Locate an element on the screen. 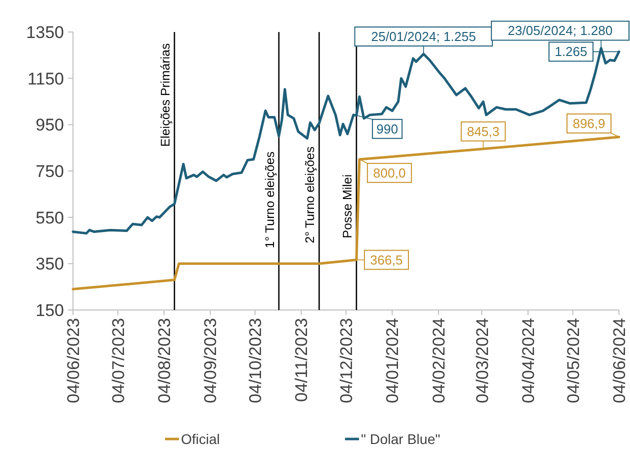  x-tick-label: 04/08/2023 is located at coordinates (164, 361).